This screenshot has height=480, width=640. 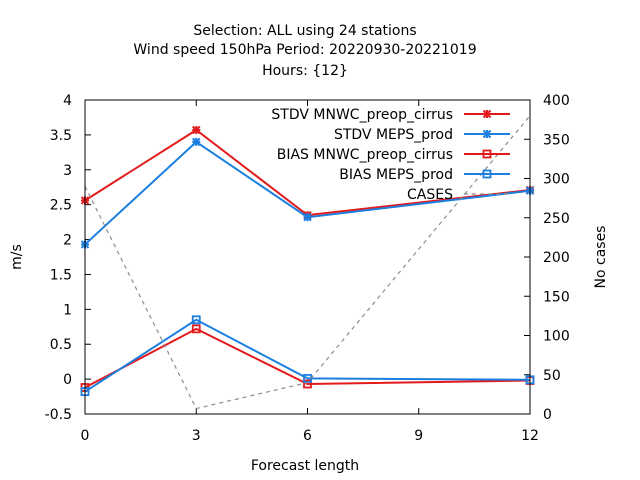 What do you see at coordinates (67, 310) in the screenshot?
I see `y-tick-label: 1` at bounding box center [67, 310].